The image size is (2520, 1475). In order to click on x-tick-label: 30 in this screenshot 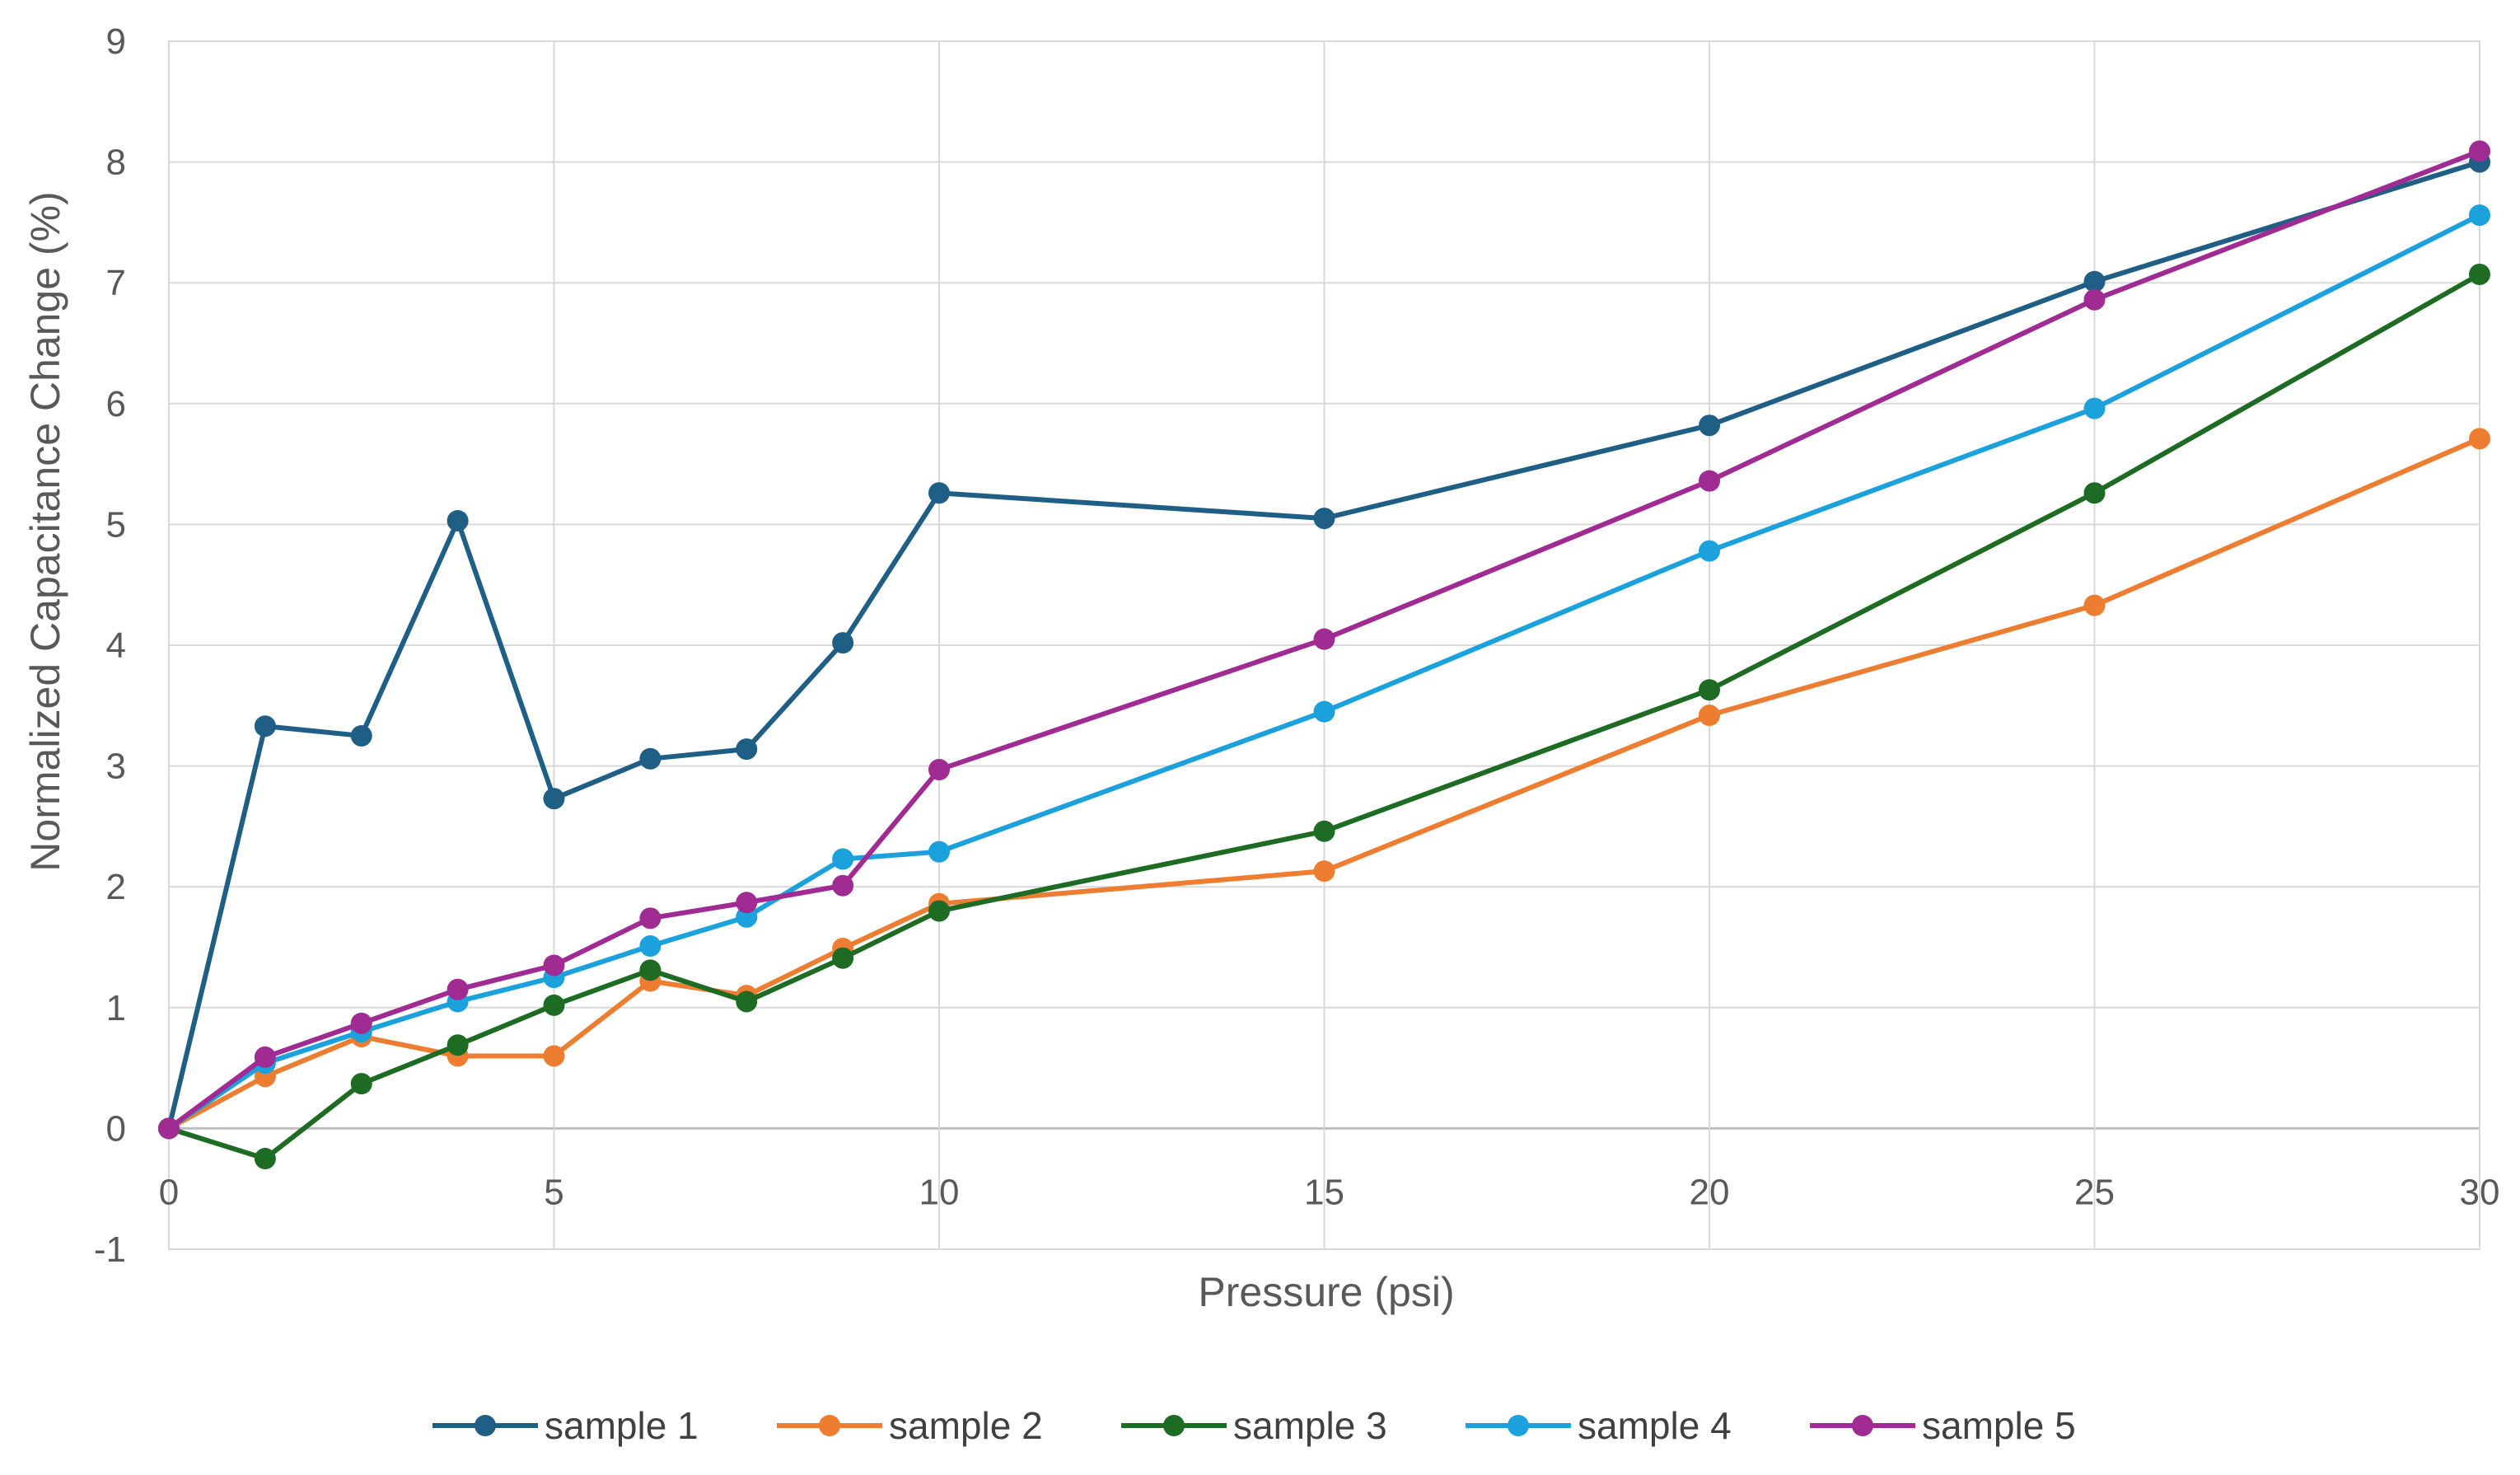, I will do `click(2480, 1192)`.